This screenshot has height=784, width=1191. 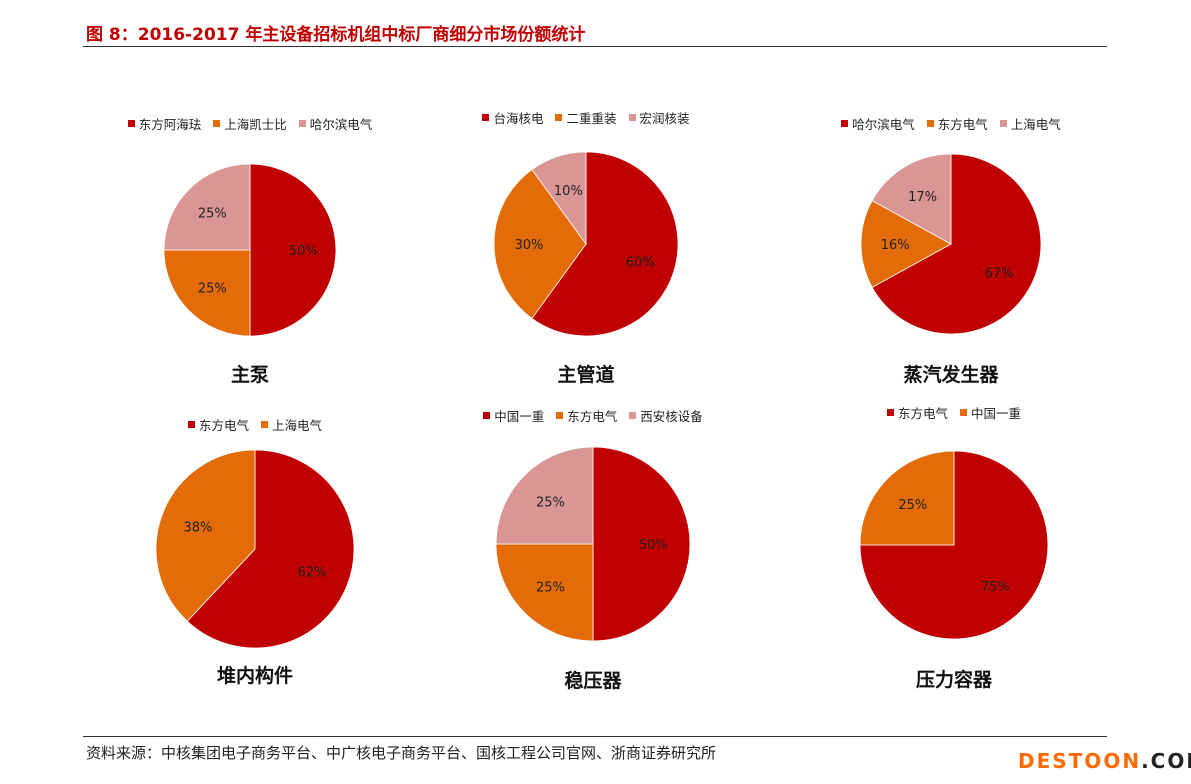 I want to click on pie-chart-panel: 东方电气 上海电气 62% 38% 堆内构件, so click(x=255, y=563).